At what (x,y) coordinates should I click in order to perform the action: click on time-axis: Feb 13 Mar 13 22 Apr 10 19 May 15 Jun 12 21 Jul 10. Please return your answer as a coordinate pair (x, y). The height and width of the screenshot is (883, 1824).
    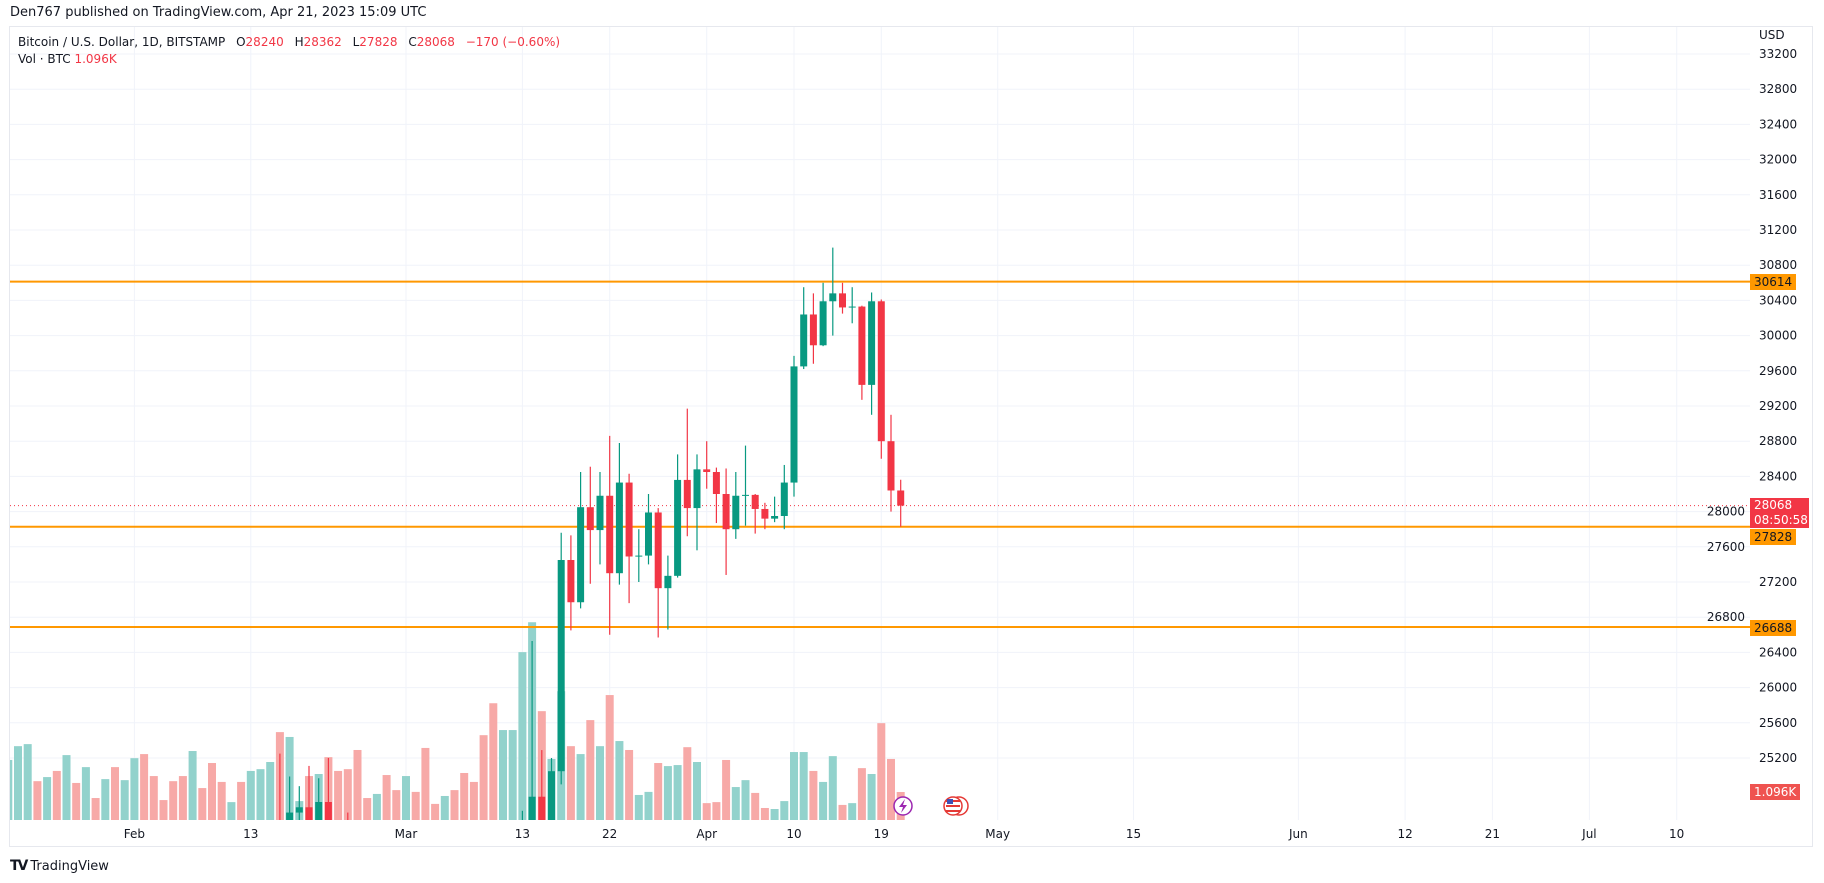
    Looking at the image, I should click on (904, 834).